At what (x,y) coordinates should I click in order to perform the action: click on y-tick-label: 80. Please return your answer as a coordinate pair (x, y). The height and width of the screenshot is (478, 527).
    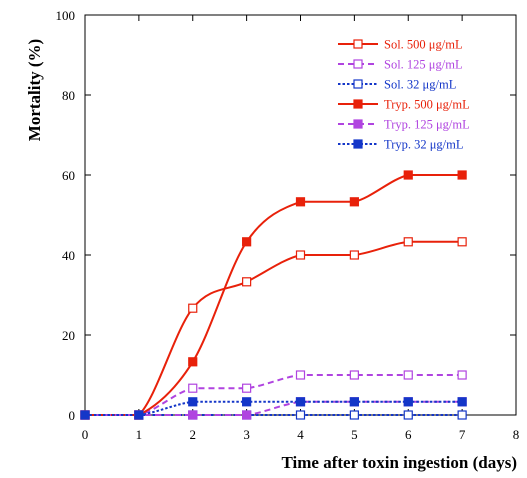
    Looking at the image, I should click on (68, 95).